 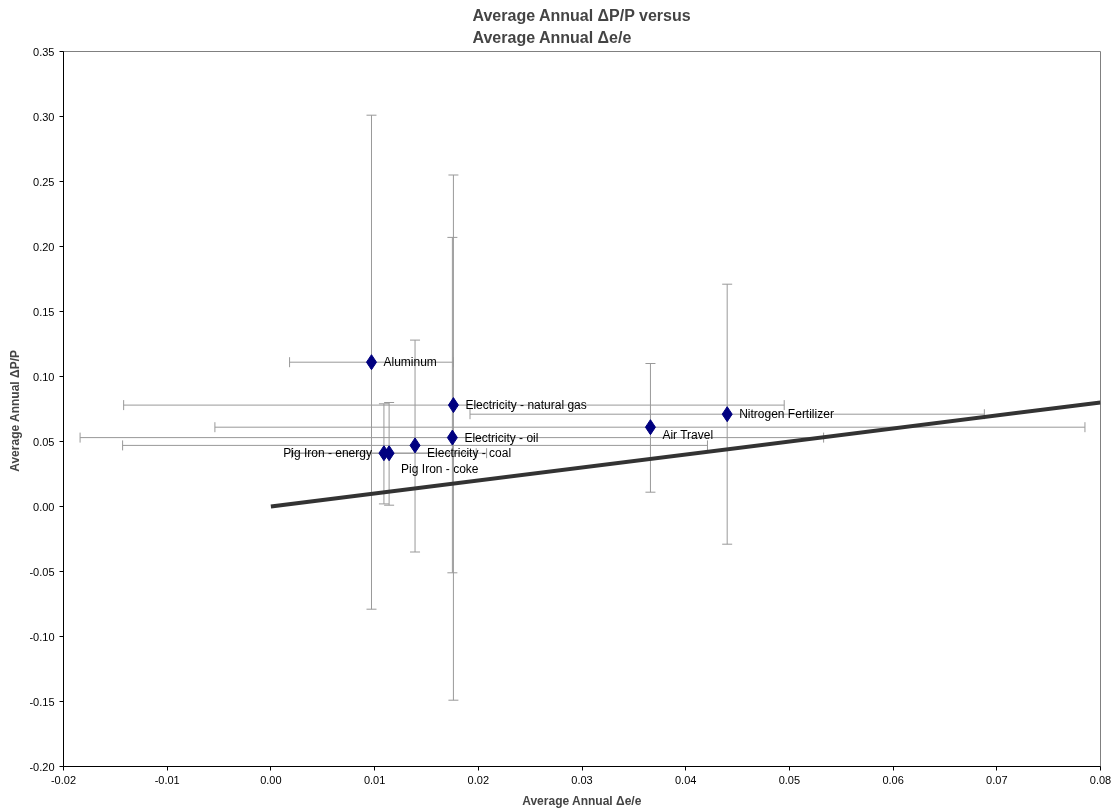 I want to click on y-tick-label: 0.15, so click(x=44, y=311).